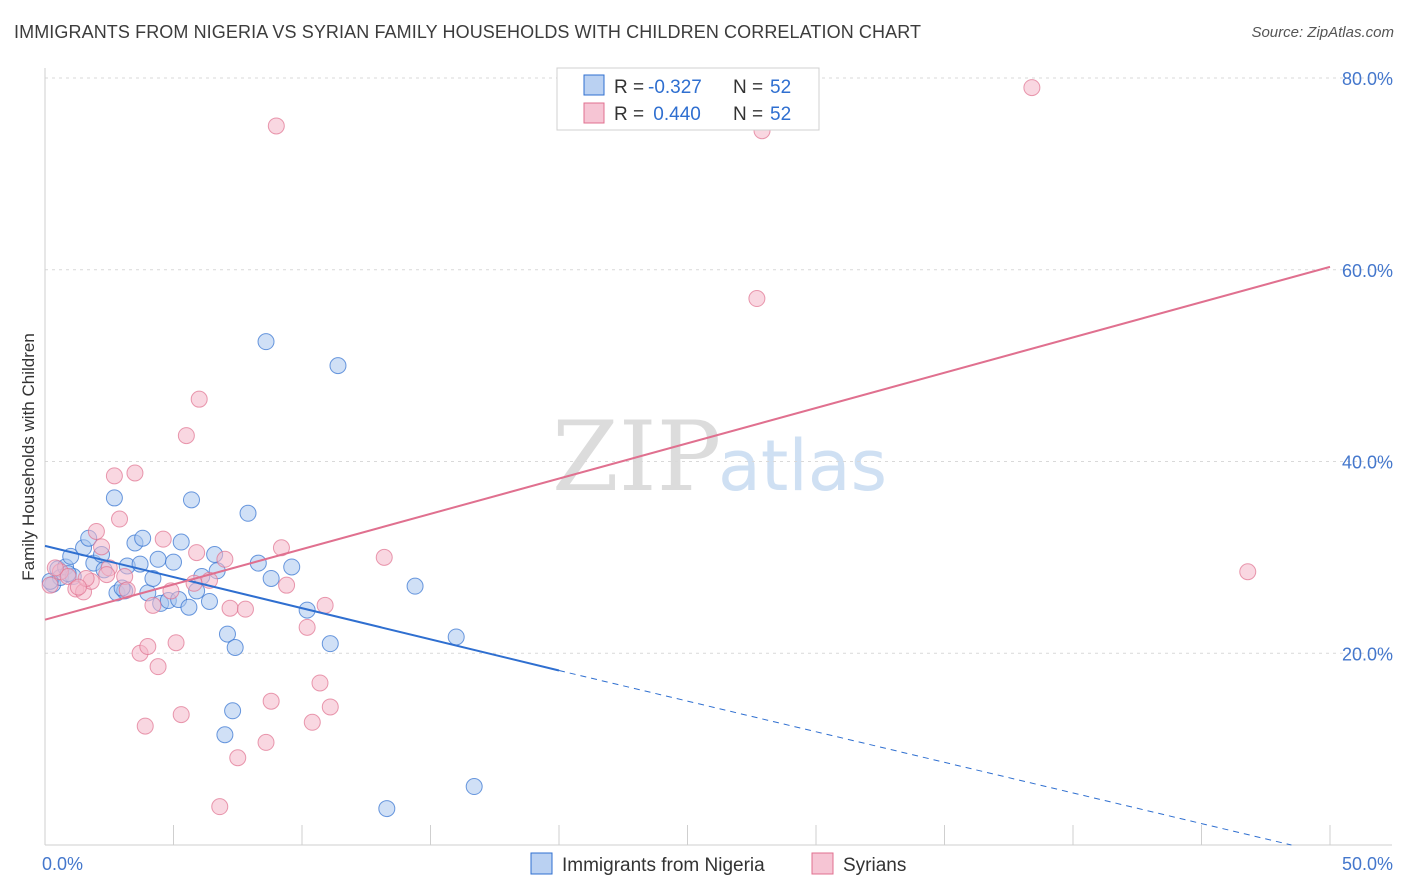 Image resolution: width=1406 pixels, height=892 pixels. I want to click on legend-n-value-2: 52, so click(780, 114).